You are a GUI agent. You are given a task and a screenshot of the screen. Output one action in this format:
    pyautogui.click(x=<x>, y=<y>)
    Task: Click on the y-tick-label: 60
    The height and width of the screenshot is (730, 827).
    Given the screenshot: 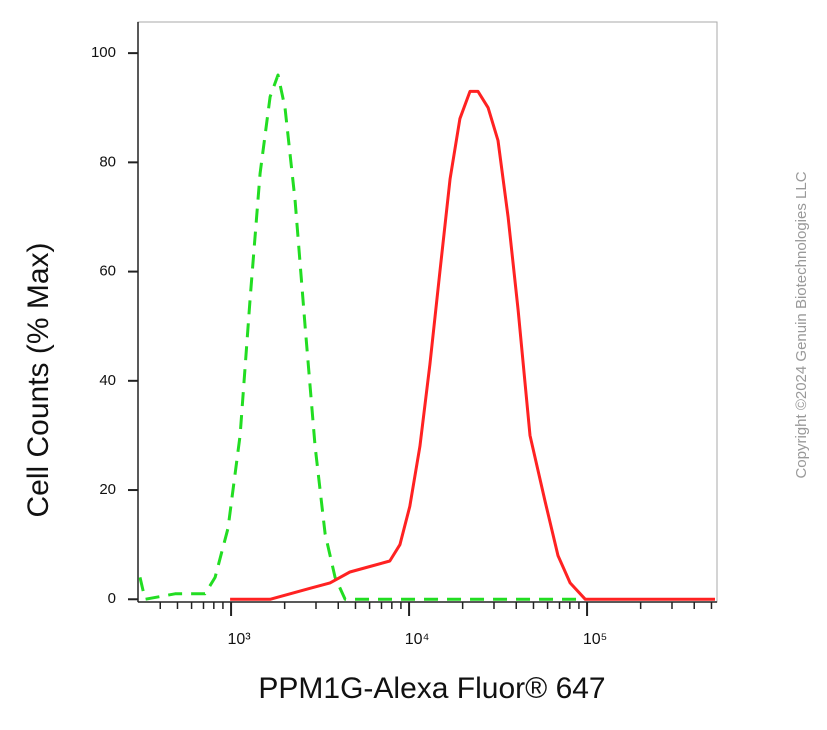 What is the action you would take?
    pyautogui.click(x=107, y=271)
    